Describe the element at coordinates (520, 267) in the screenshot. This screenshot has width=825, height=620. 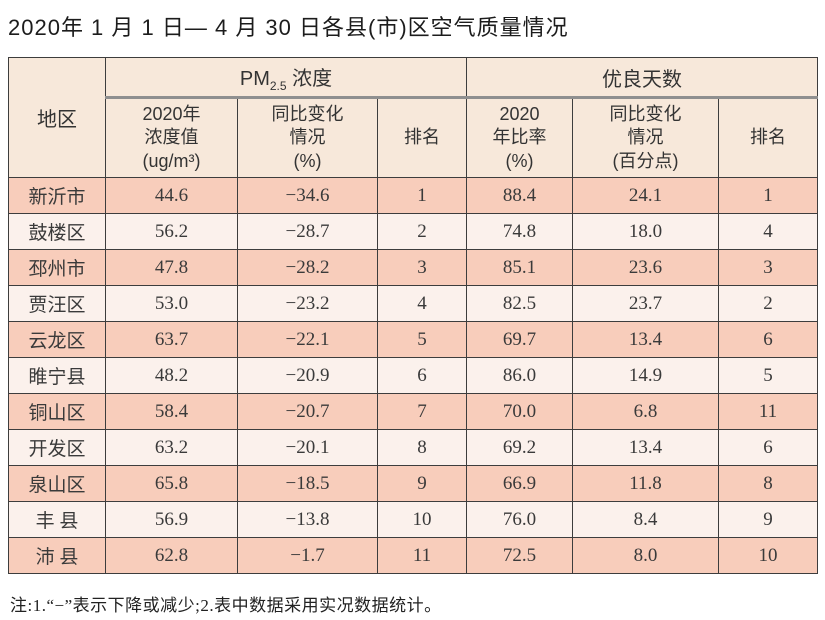
I see `goodday-rate-cell: 85.1` at that location.